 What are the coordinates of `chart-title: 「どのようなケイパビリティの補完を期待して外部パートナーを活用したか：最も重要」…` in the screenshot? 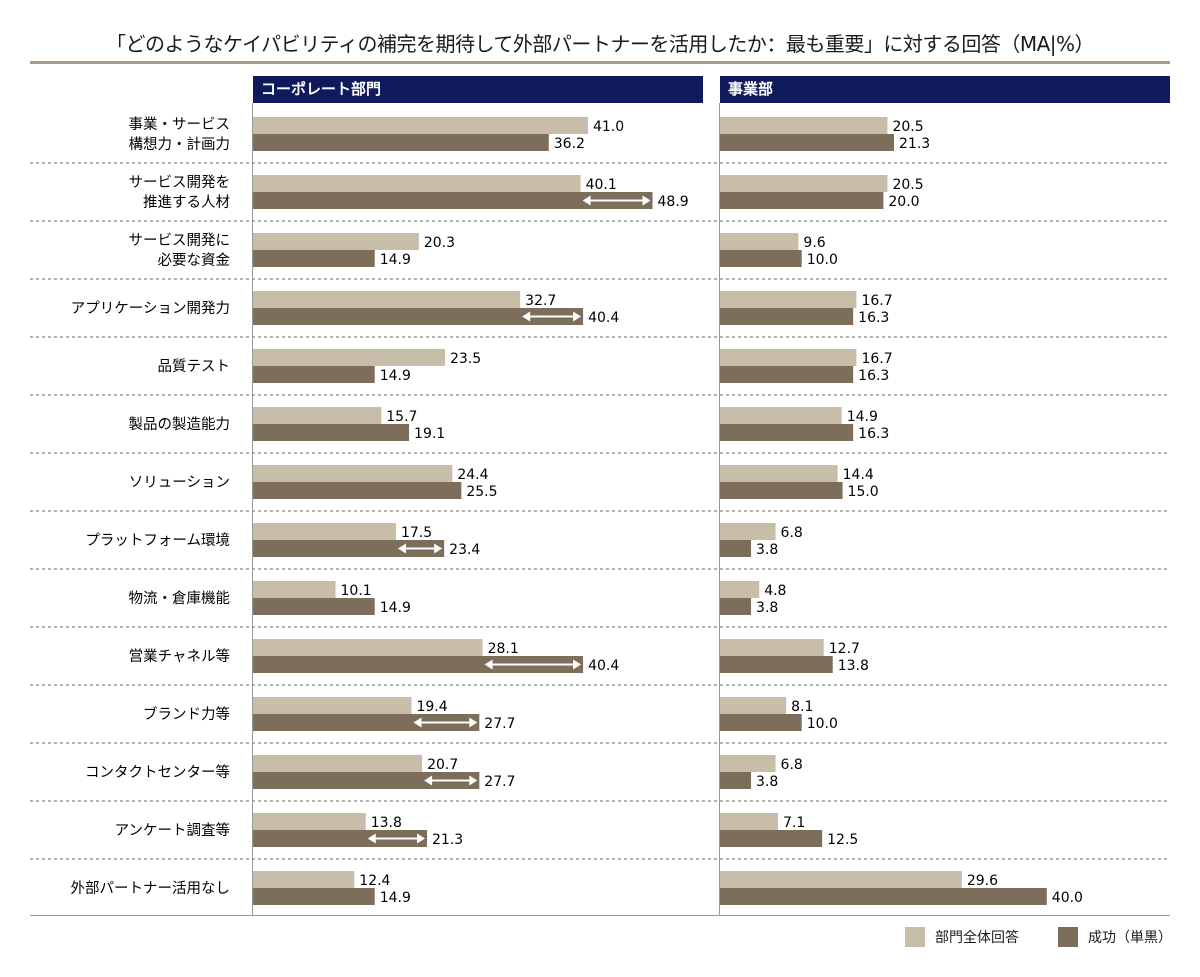 It's located at (600, 44).